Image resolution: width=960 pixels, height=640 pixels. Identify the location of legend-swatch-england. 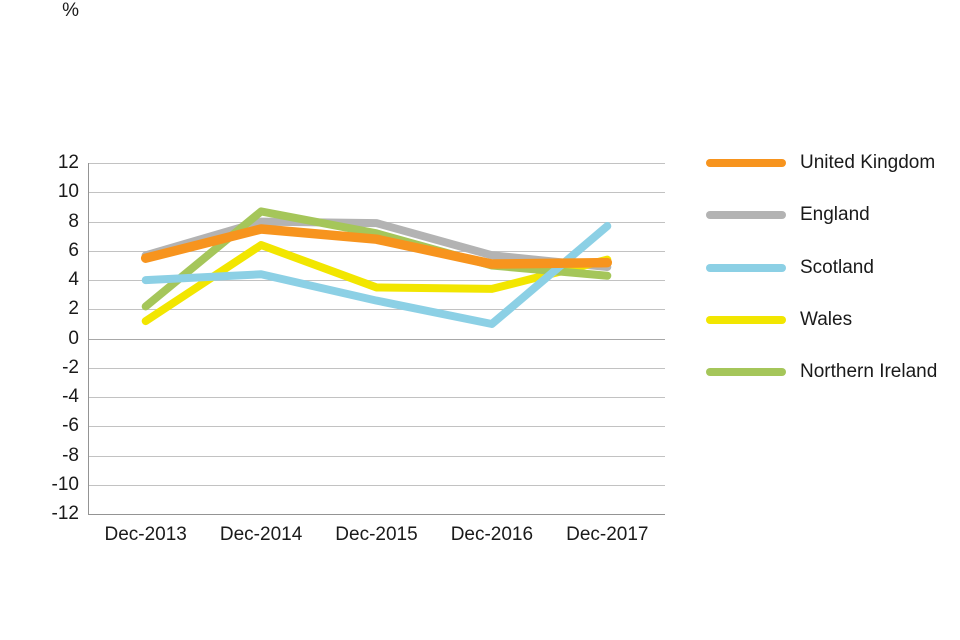
(746, 215).